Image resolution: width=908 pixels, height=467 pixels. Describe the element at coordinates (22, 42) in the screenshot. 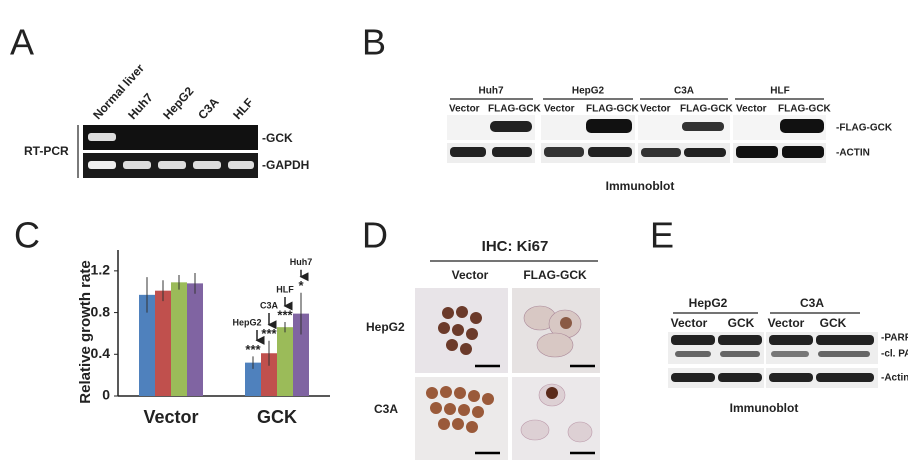

I see `panel-label: A` at that location.